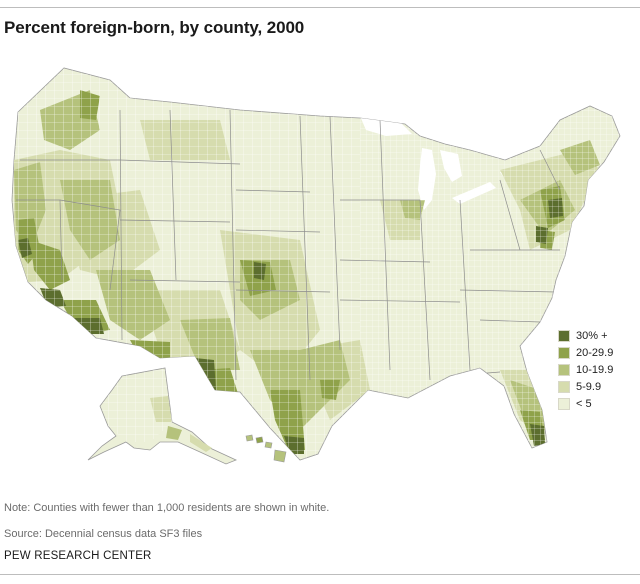  Describe the element at coordinates (589, 387) in the screenshot. I see `legend-label: 5-9.9` at that location.